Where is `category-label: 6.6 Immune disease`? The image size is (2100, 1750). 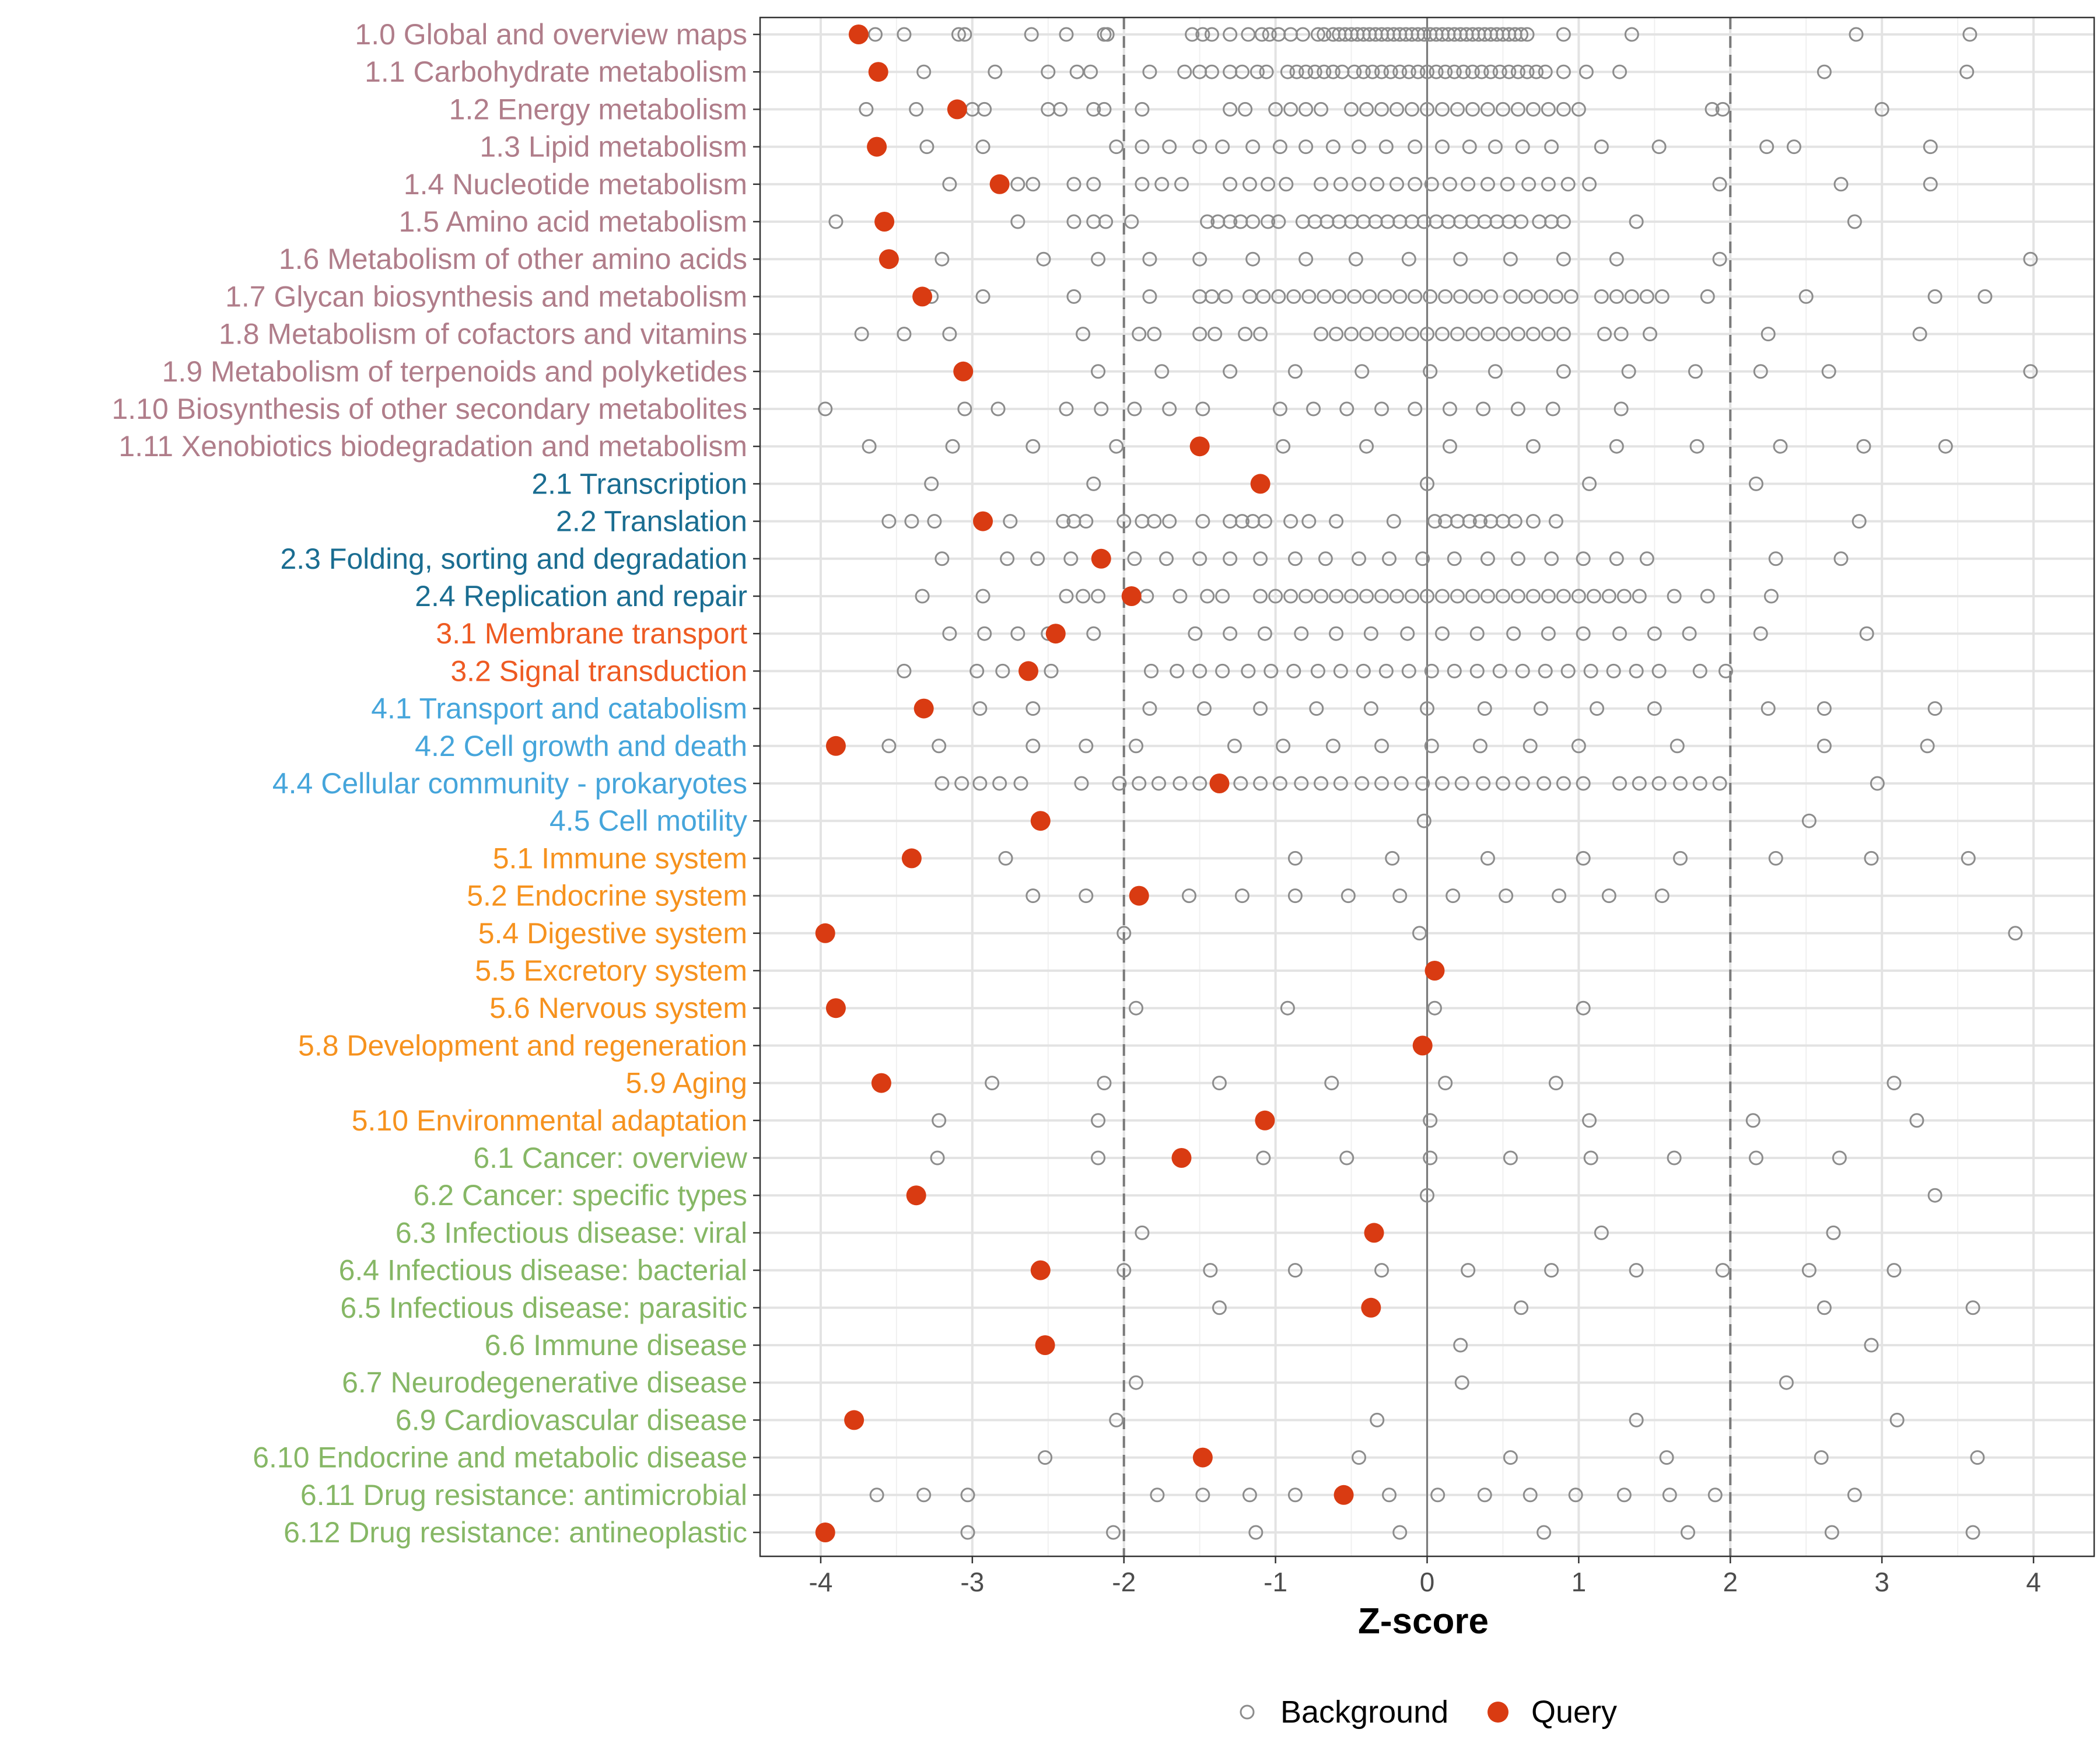
category-label: 6.6 Immune disease is located at coordinates (616, 1345).